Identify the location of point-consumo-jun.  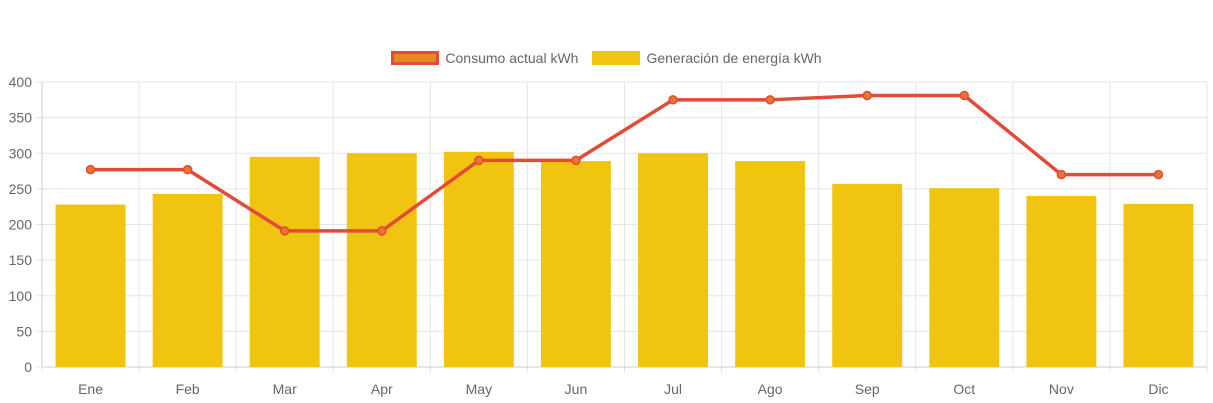
(576, 160).